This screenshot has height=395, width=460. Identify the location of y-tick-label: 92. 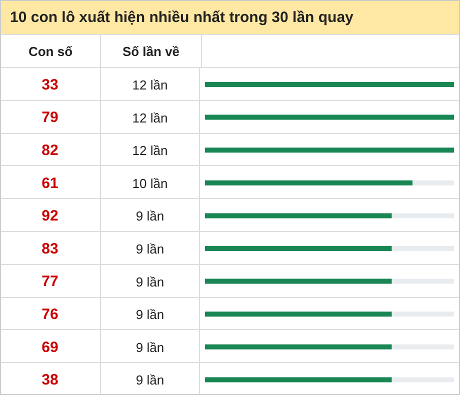
(50, 216).